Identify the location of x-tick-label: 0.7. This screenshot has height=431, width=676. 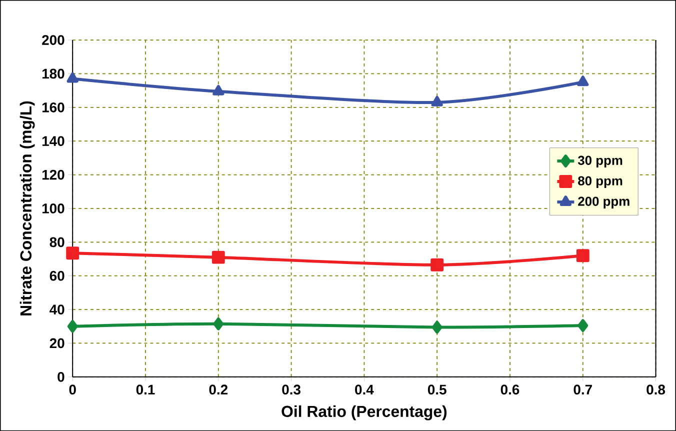
(583, 389).